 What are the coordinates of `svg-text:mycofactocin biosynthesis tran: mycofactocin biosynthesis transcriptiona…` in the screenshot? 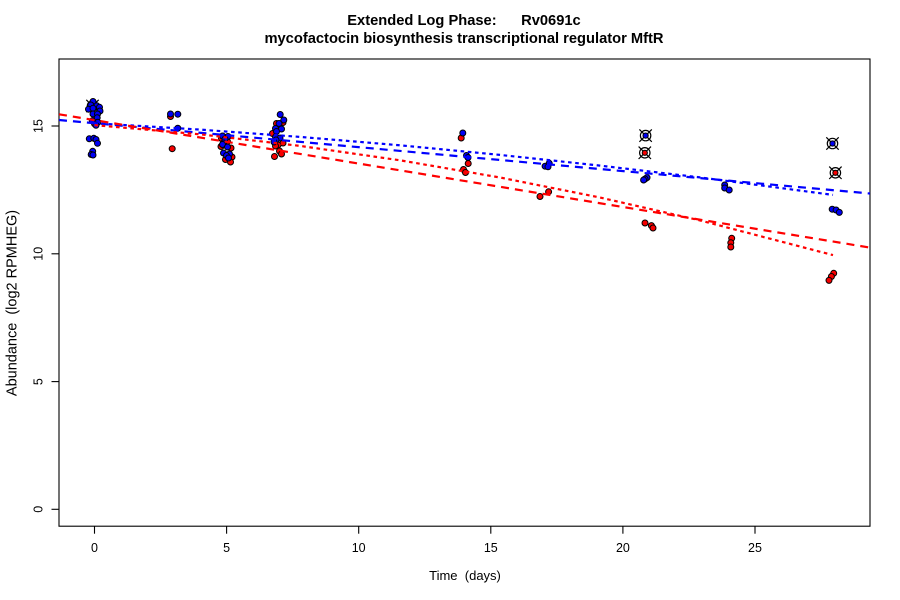 It's located at (463, 39).